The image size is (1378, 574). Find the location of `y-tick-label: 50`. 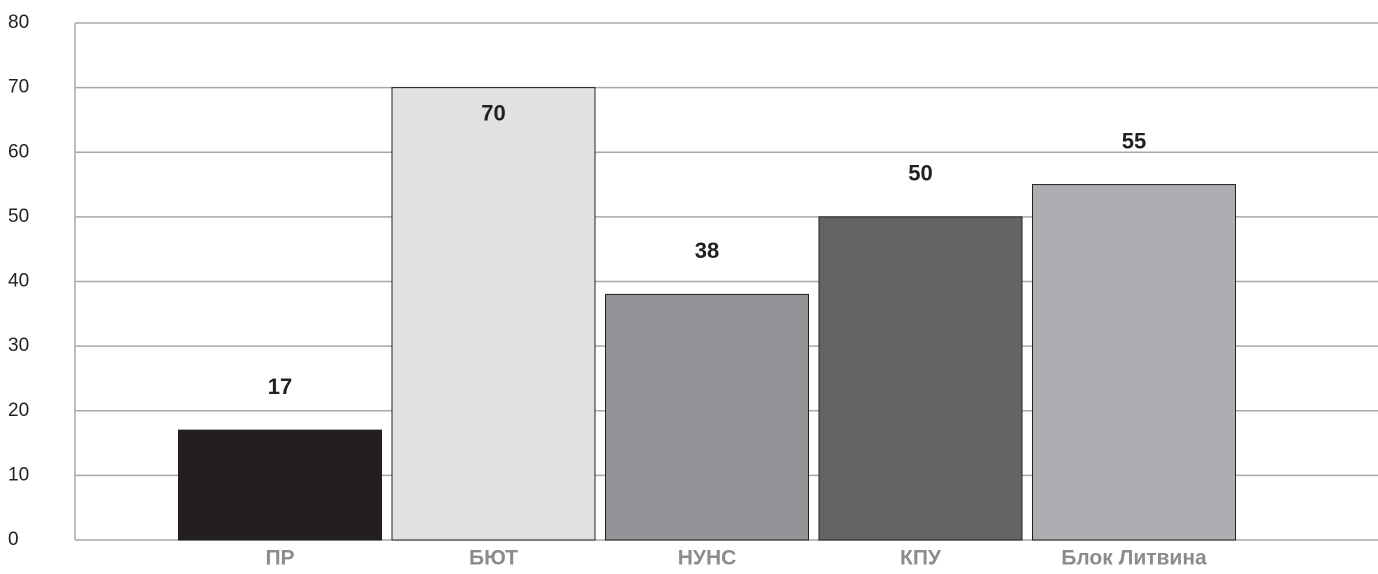

y-tick-label: 50 is located at coordinates (18, 216).